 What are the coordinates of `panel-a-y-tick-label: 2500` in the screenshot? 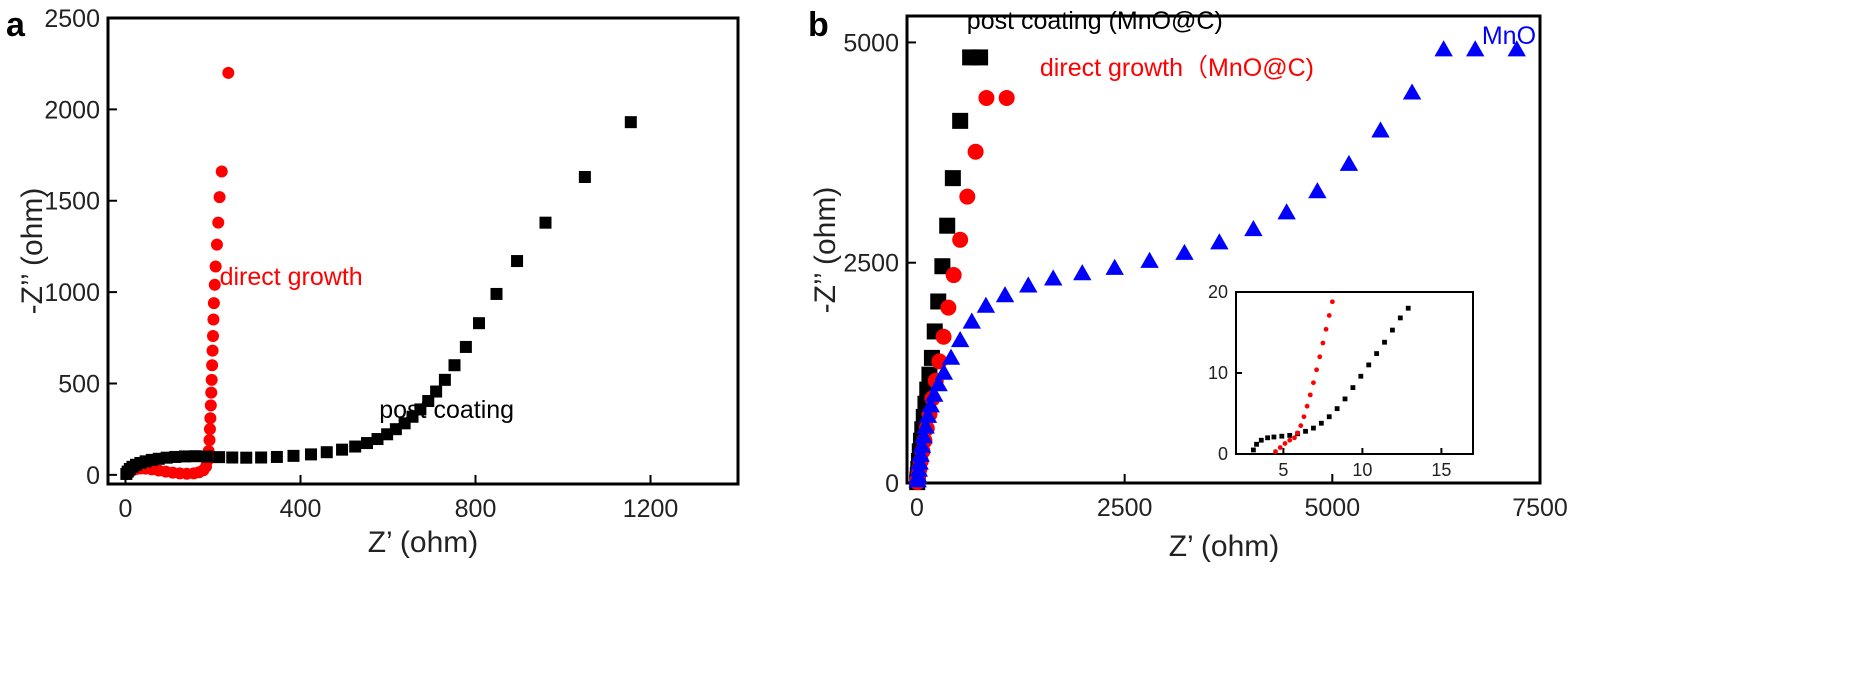 It's located at (72, 19).